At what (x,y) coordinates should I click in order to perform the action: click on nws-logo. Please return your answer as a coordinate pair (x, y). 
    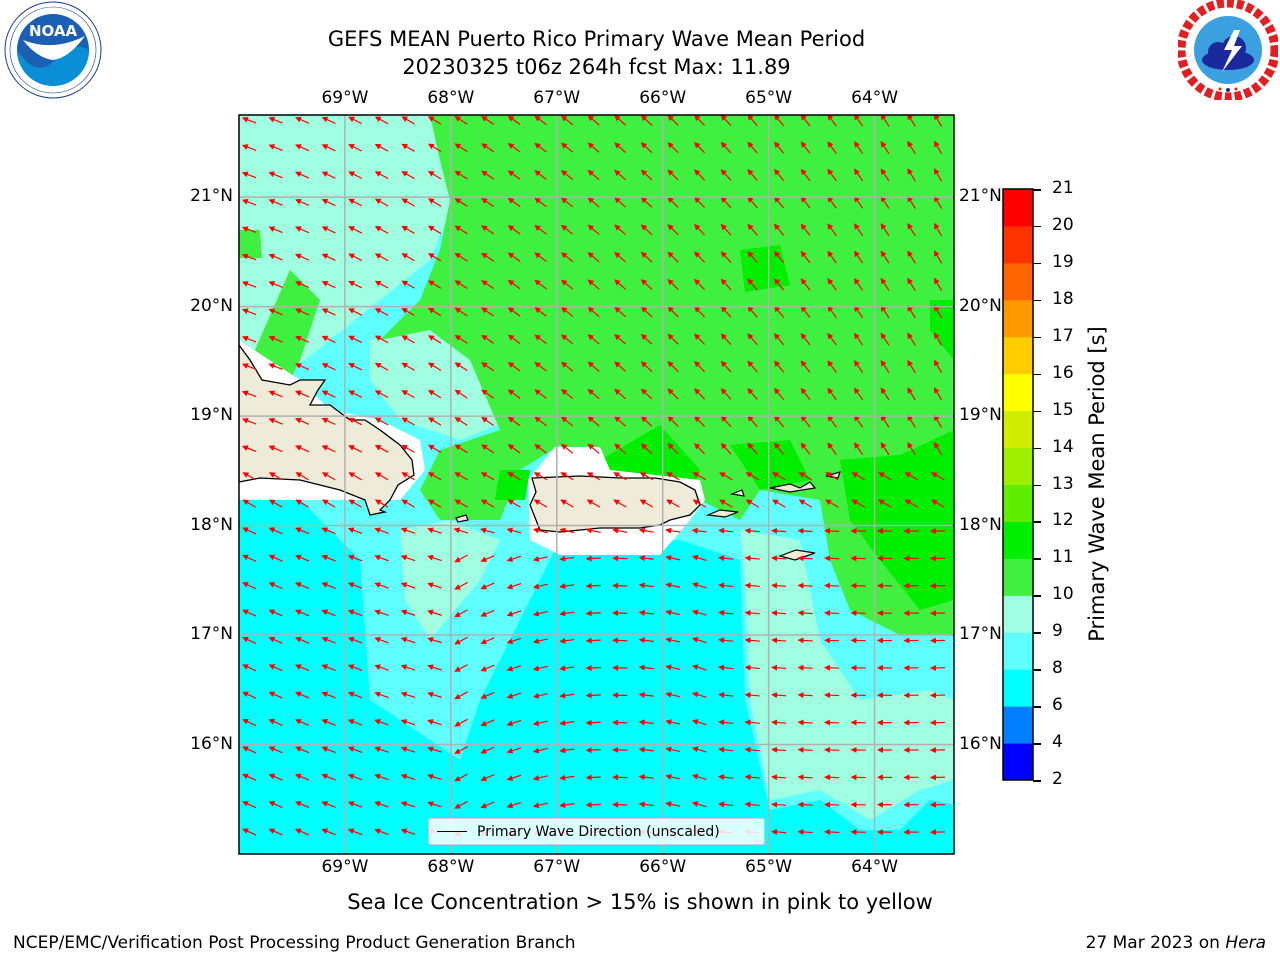
    Looking at the image, I should click on (1228, 52).